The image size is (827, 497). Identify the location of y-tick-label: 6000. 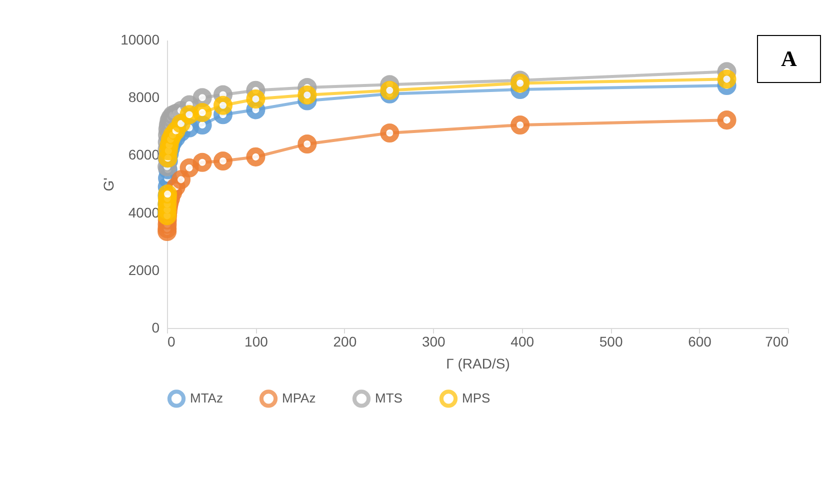
(144, 154).